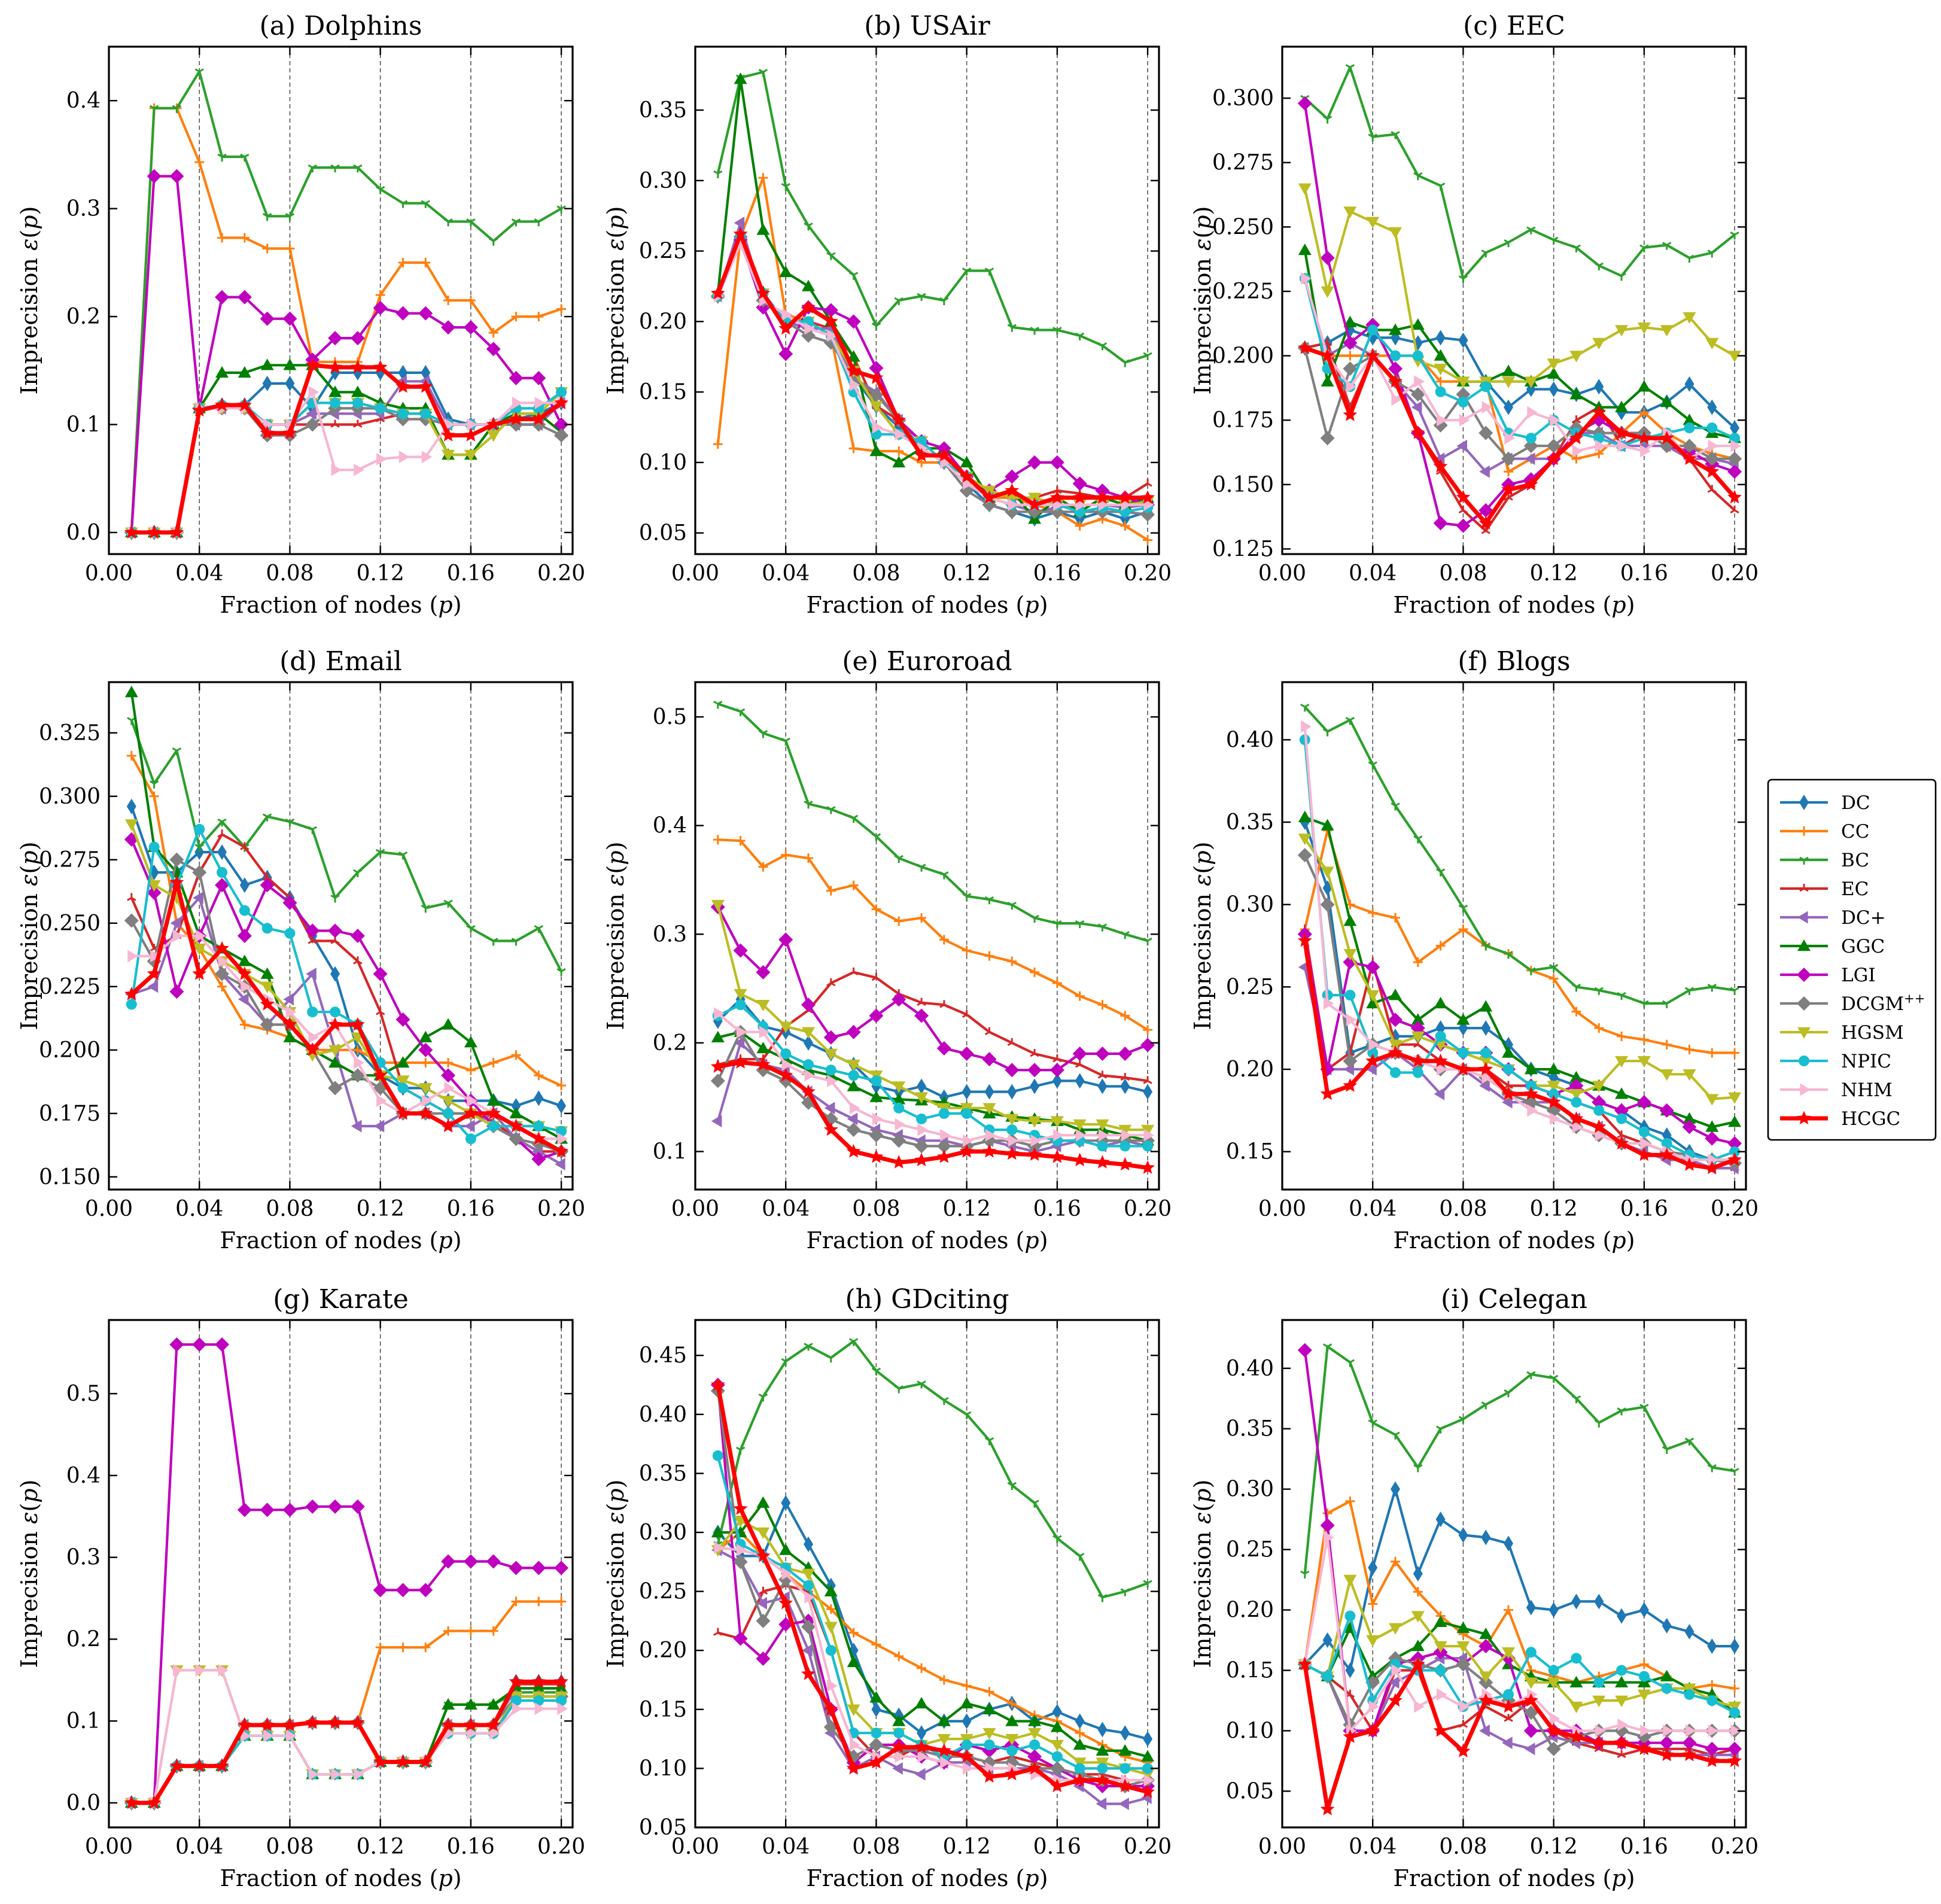 The image size is (1941, 1904). Describe the element at coordinates (1514, 1300) in the screenshot. I see `chart-title: (i) Celegan` at that location.